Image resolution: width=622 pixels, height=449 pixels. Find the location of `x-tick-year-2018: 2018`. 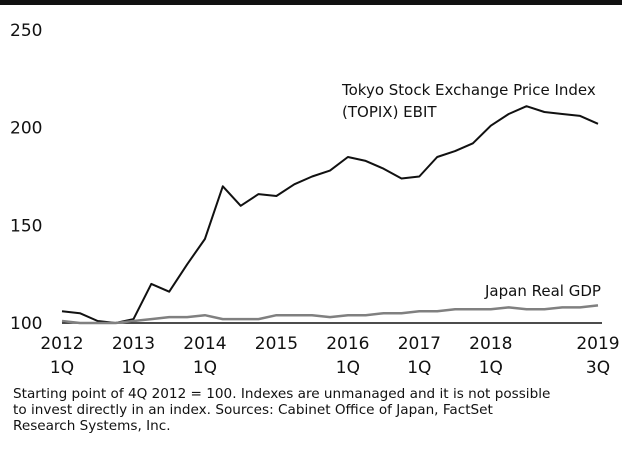

x-tick-year-2018: 2018 is located at coordinates (490, 344).